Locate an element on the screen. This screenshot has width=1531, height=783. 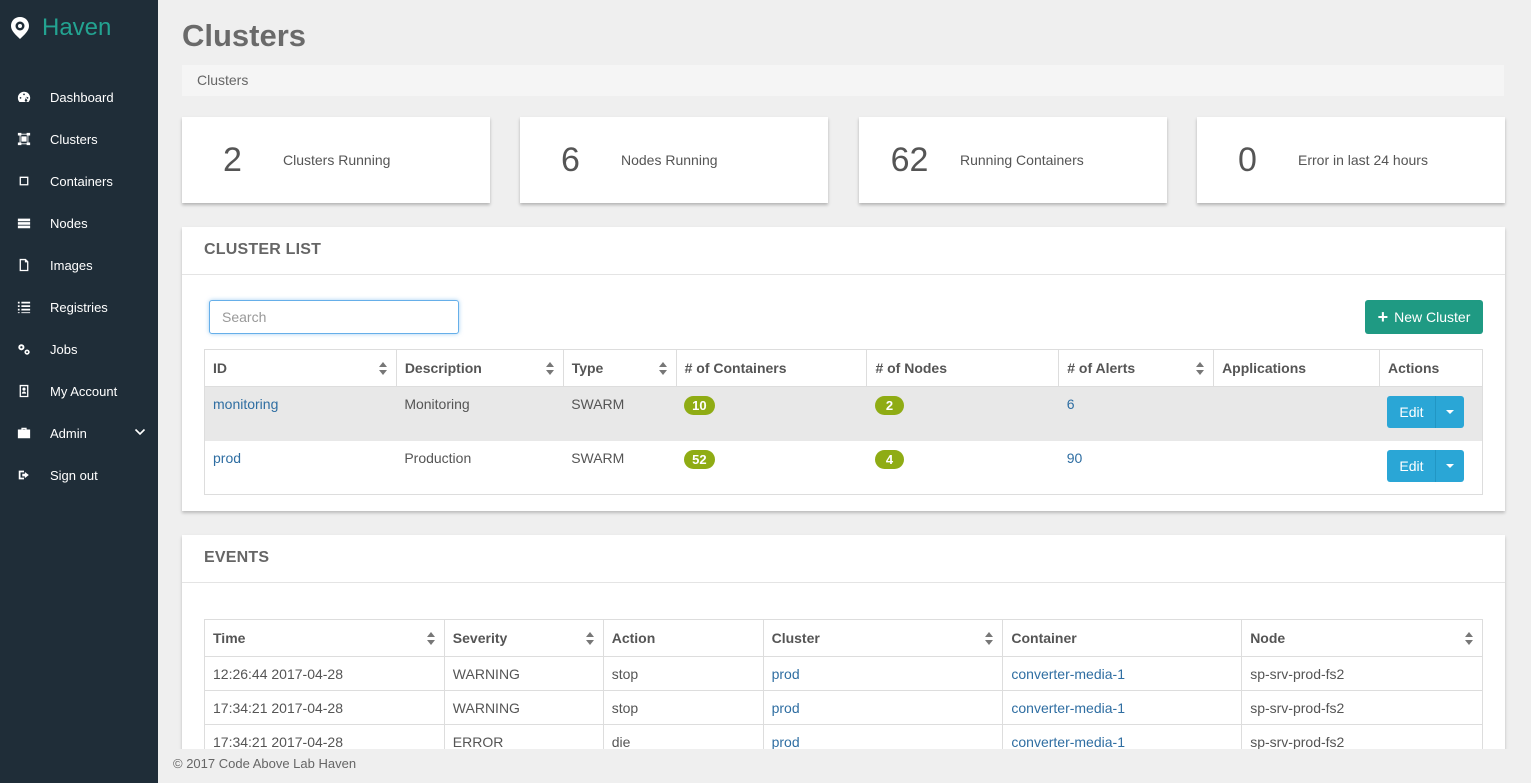
sidebar-item-admin: Admin is located at coordinates (79, 433).